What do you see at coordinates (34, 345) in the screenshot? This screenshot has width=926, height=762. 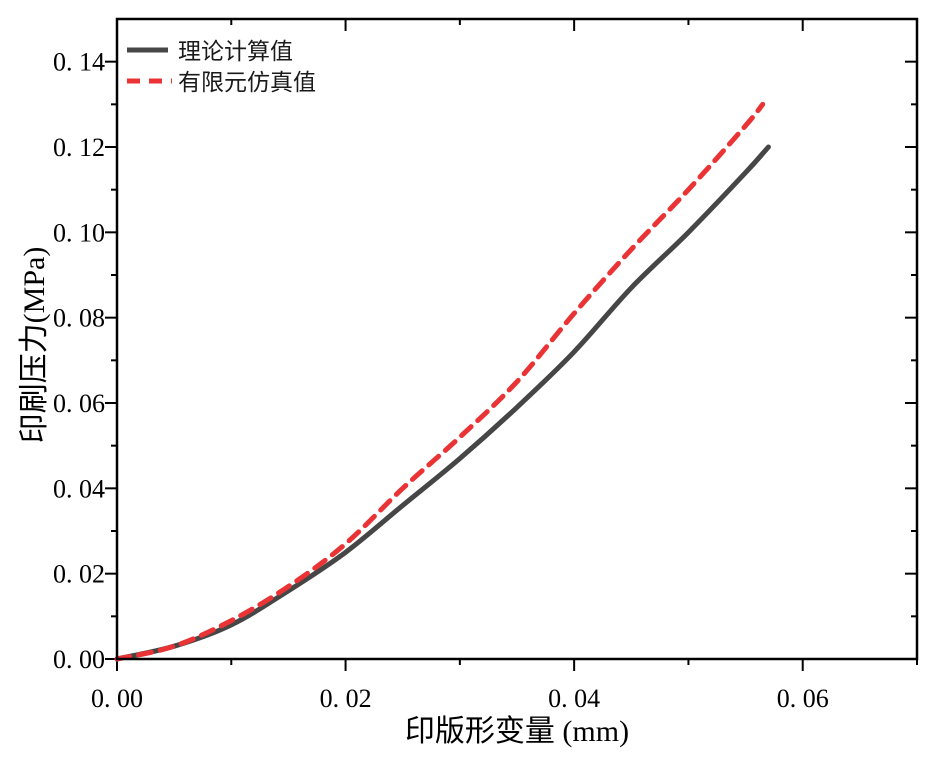 I see `y-axis-title: 印刷压力(MPa)` at bounding box center [34, 345].